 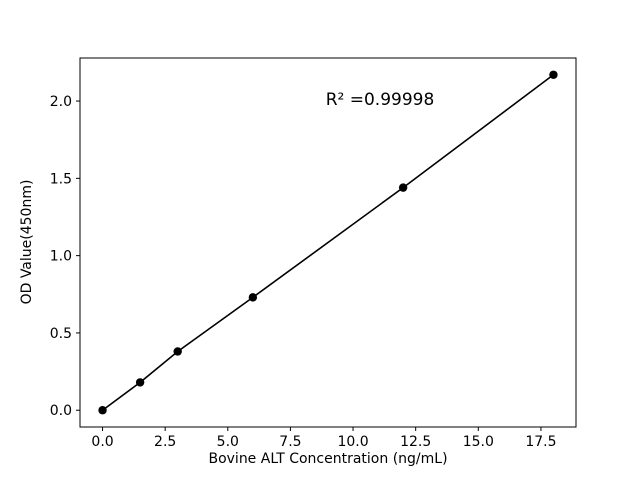 What do you see at coordinates (540, 442) in the screenshot?
I see `x-tick-label: 17.5` at bounding box center [540, 442].